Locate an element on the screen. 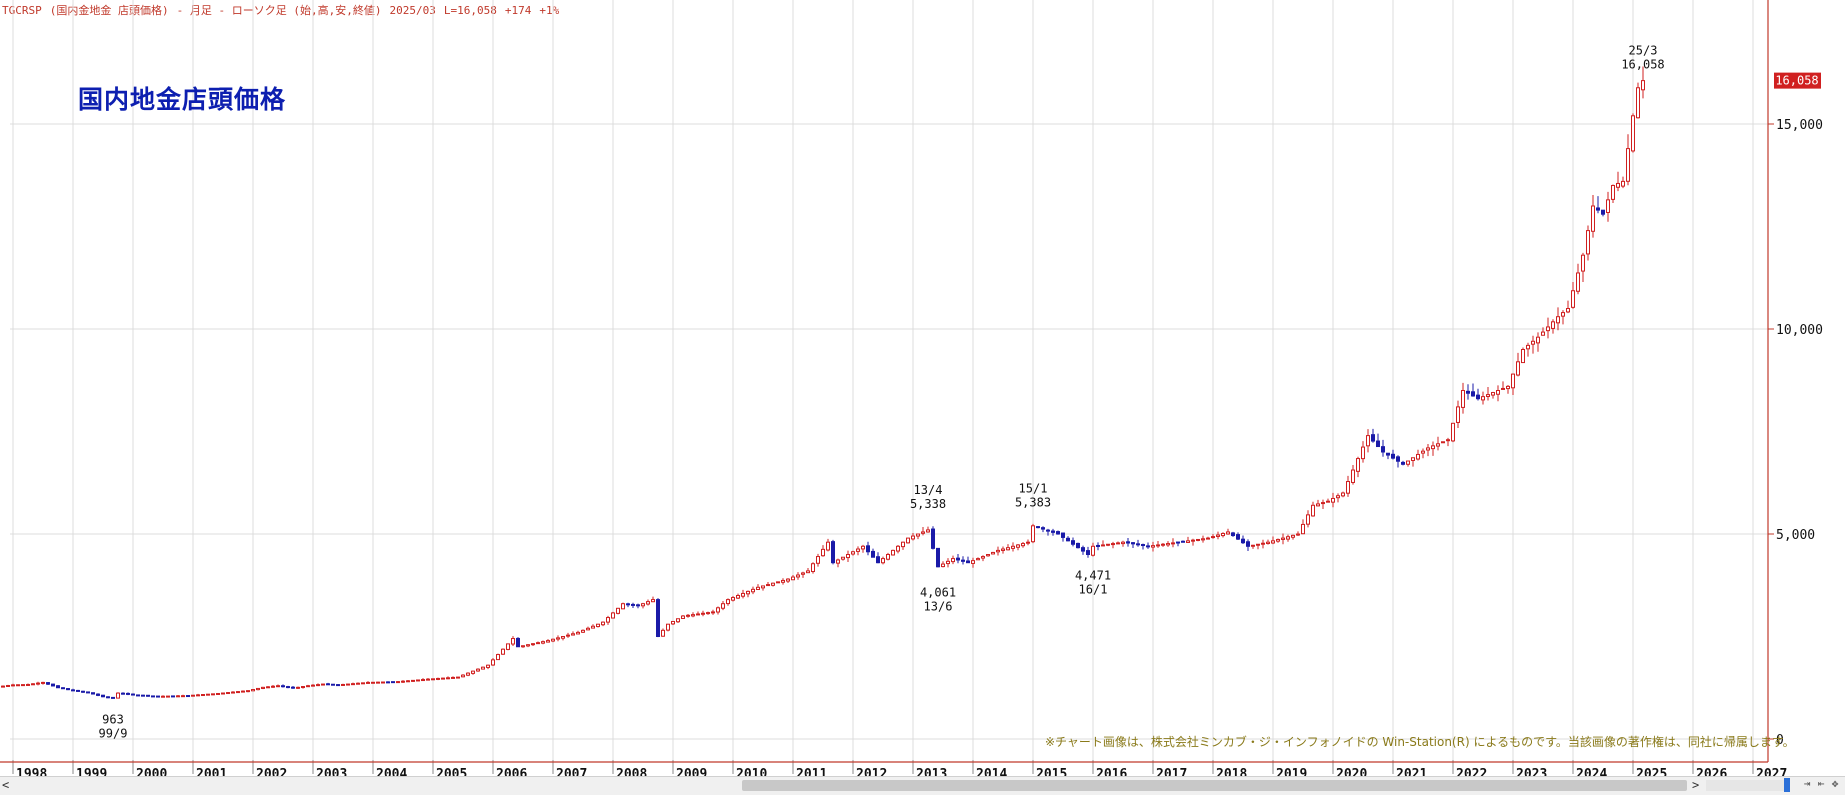 The height and width of the screenshot is (795, 1845). annotation-date: 16/1 is located at coordinates (1093, 590).